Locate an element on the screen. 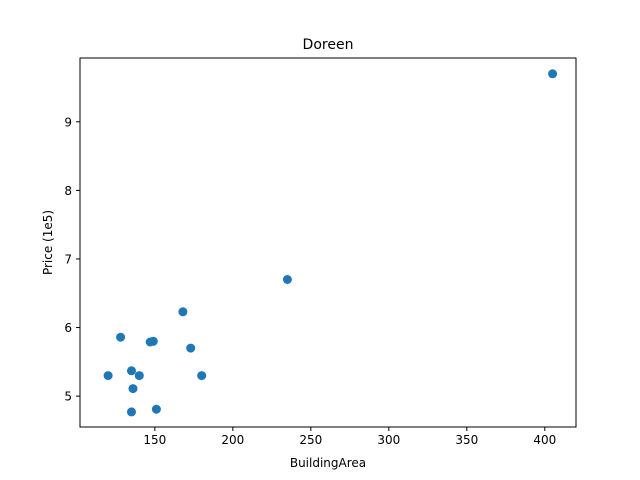 The width and height of the screenshot is (640, 480). y-tick-label: 9 is located at coordinates (68, 122).